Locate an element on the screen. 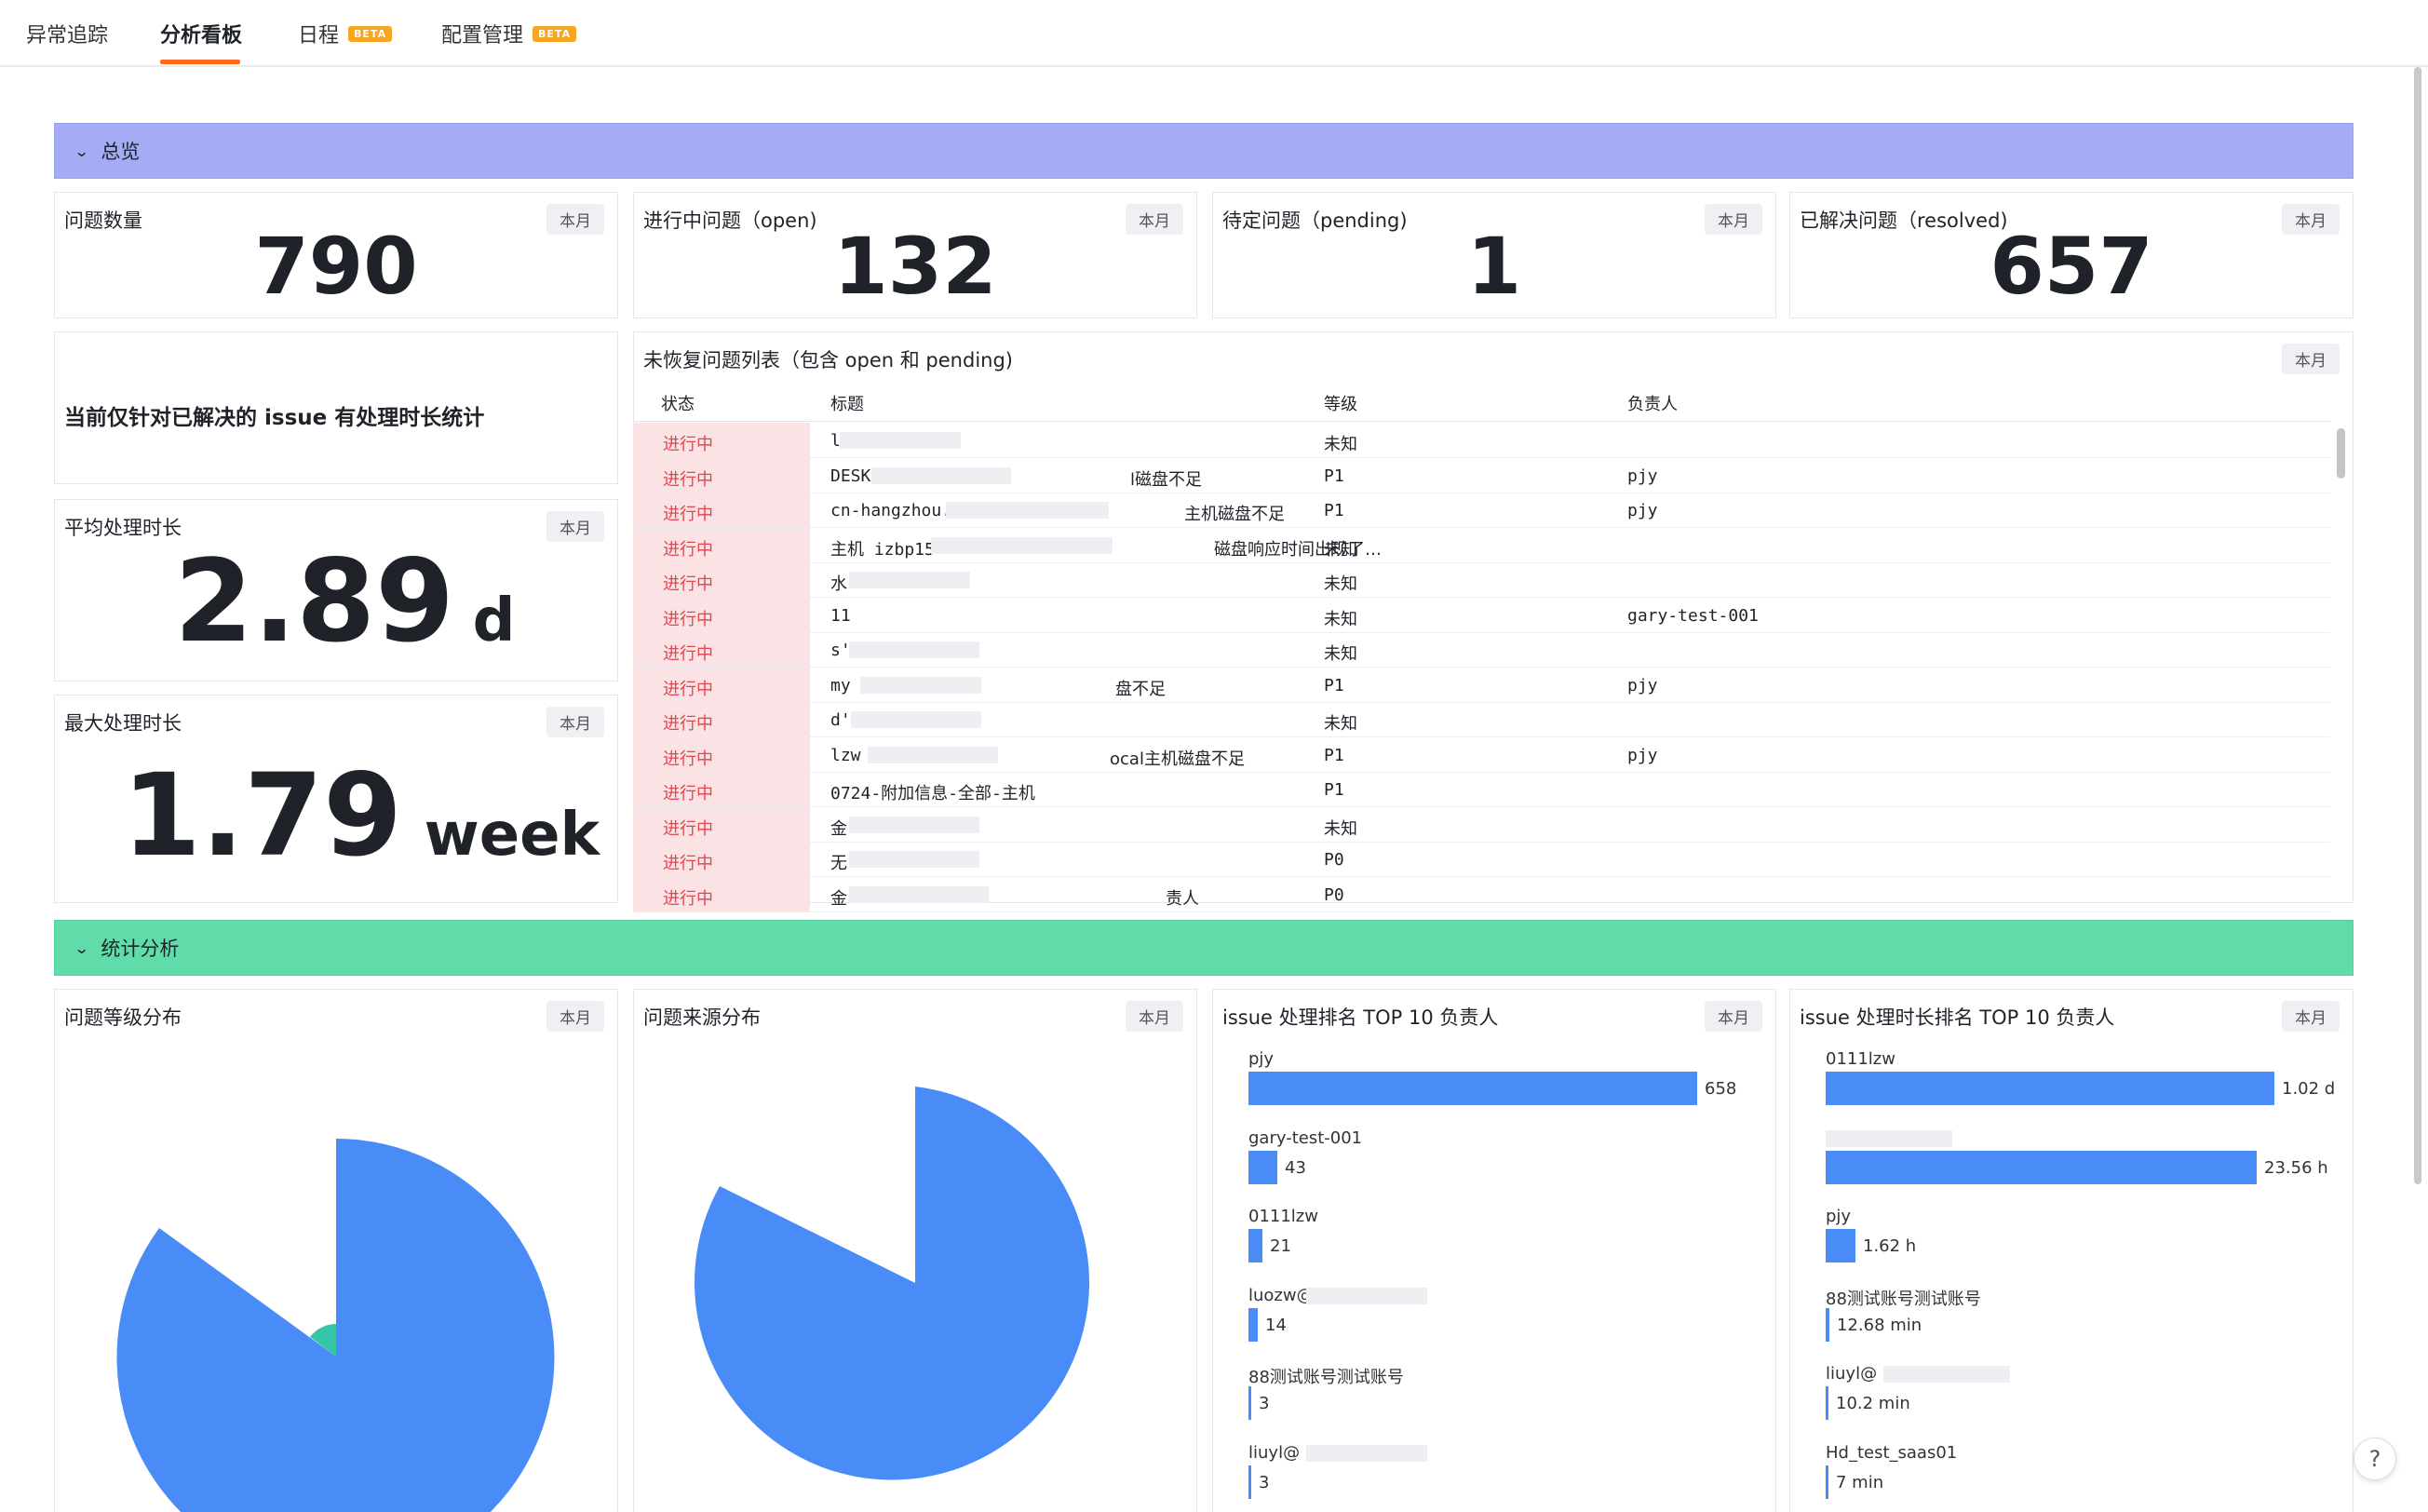 The height and width of the screenshot is (1512, 2428). chevron-down-icon: ⌄ is located at coordinates (81, 151).